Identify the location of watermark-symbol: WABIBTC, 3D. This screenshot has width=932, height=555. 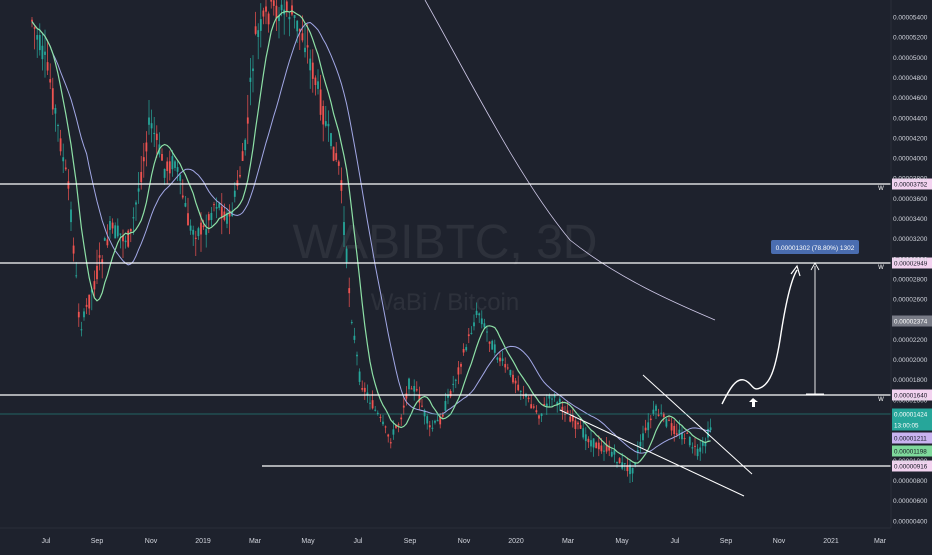
(445, 242).